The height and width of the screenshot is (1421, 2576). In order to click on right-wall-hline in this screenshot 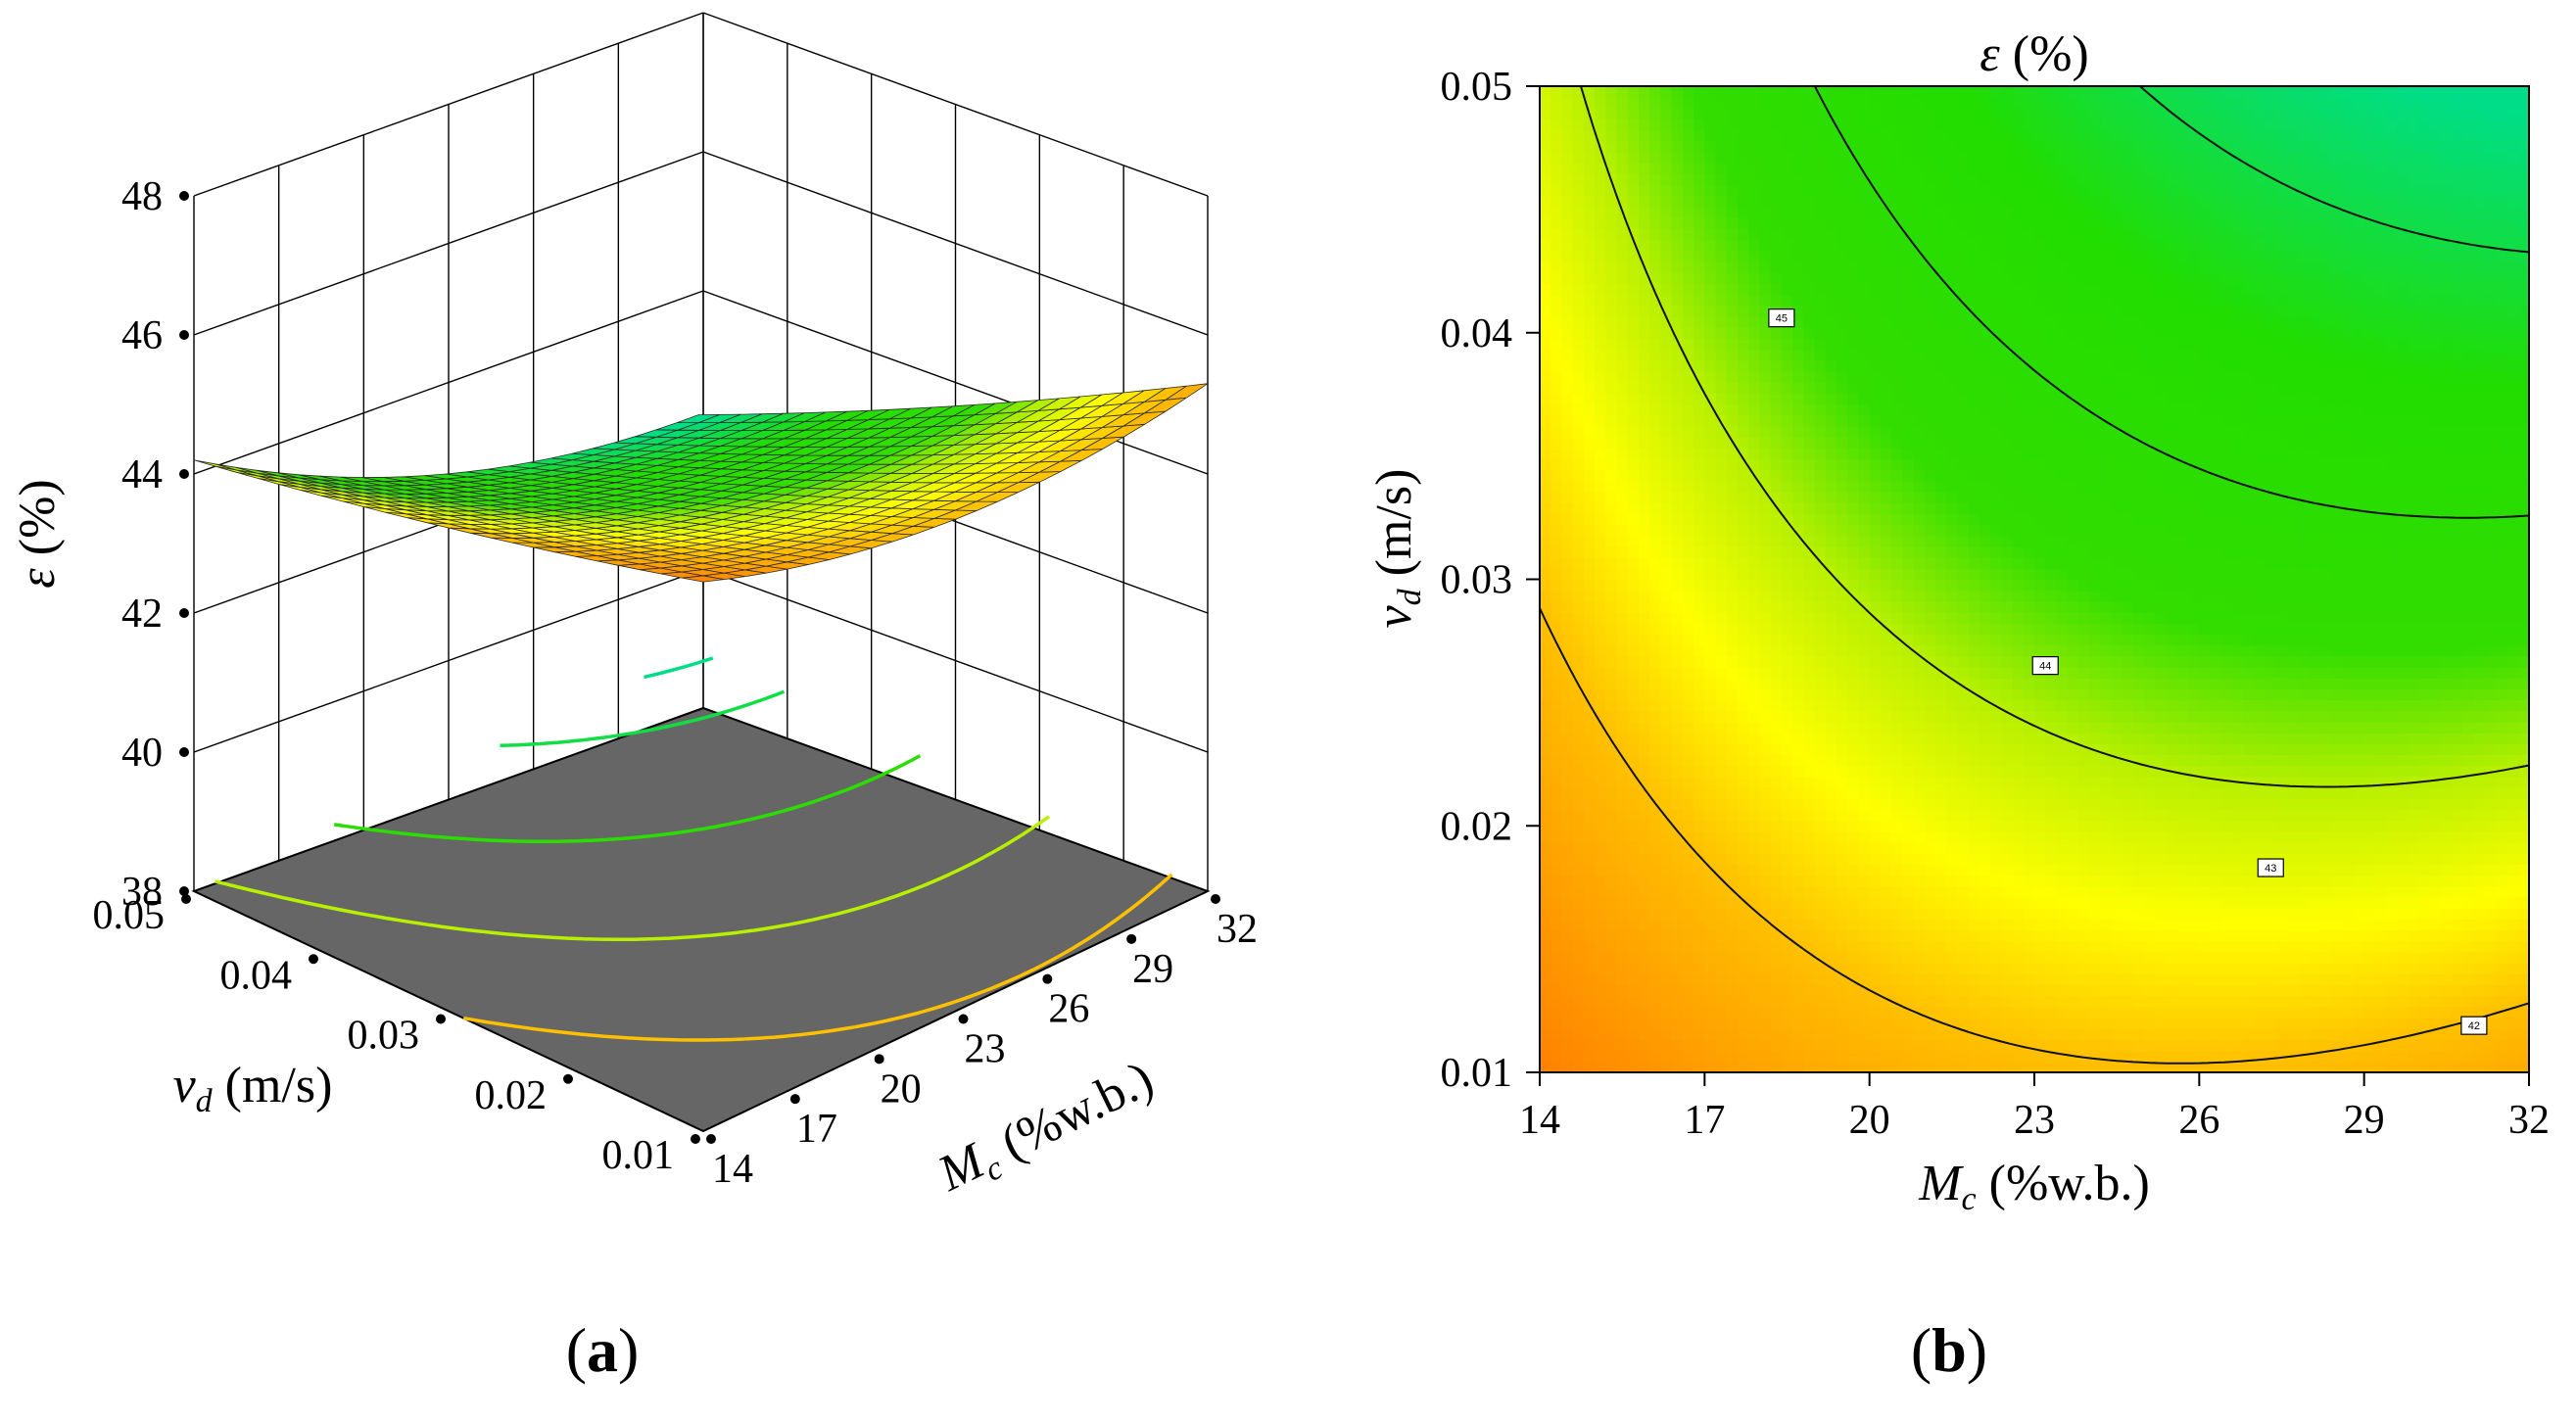, I will do `click(956, 382)`.